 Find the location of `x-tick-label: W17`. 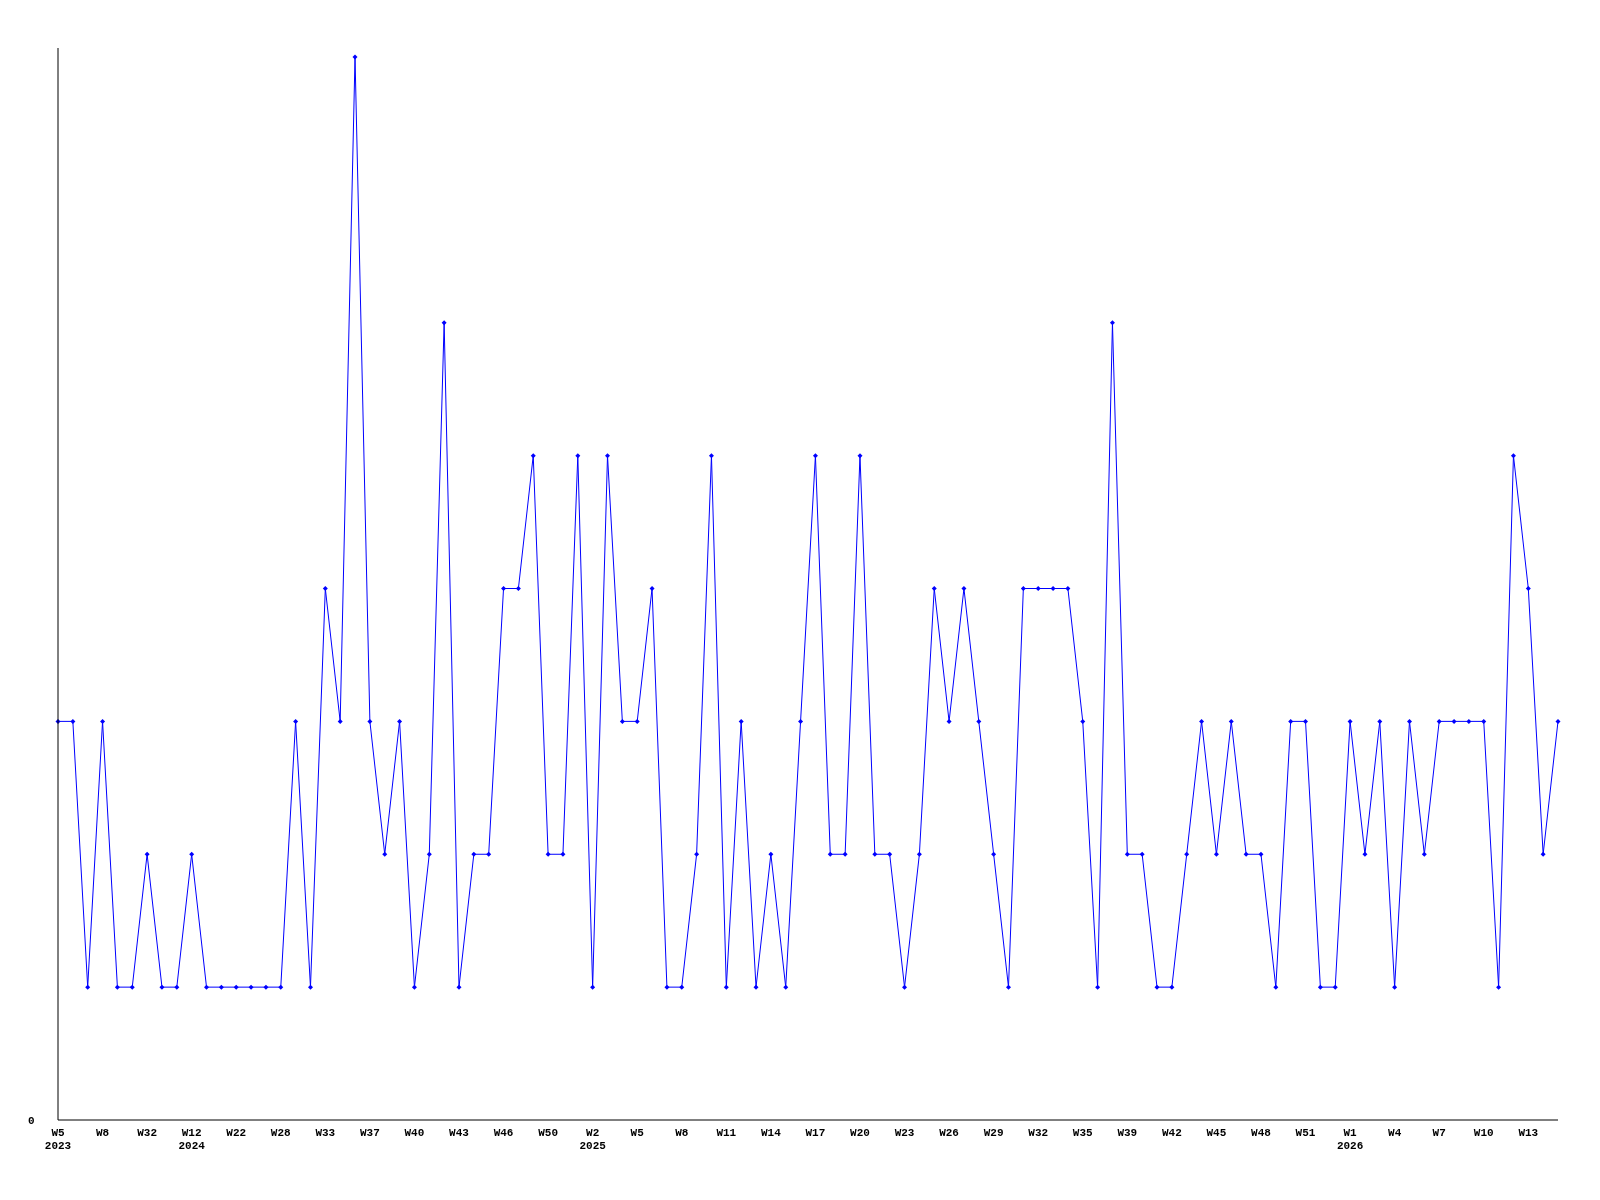

x-tick-label: W17 is located at coordinates (815, 1133).